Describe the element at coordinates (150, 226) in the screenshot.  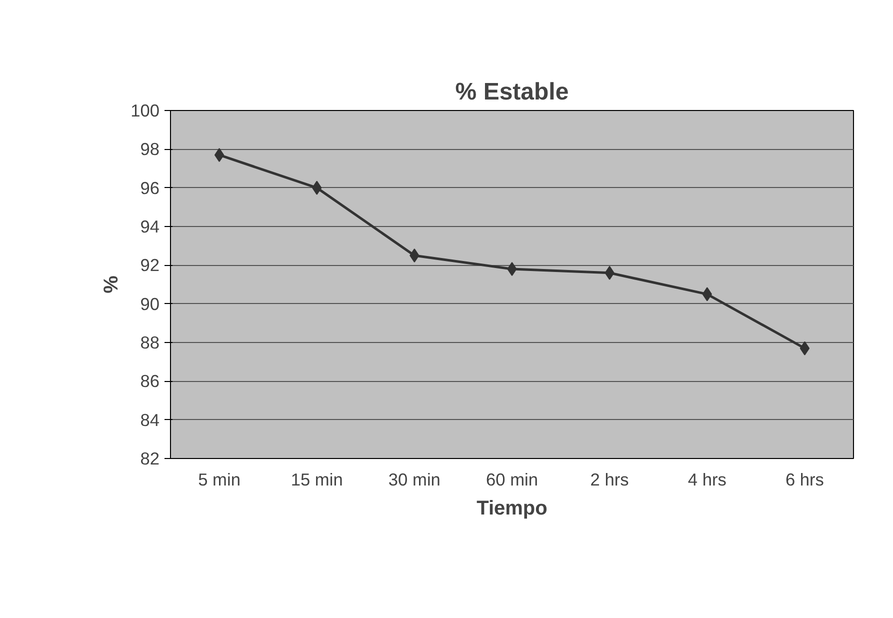
I see `y-tick-label: 94` at that location.